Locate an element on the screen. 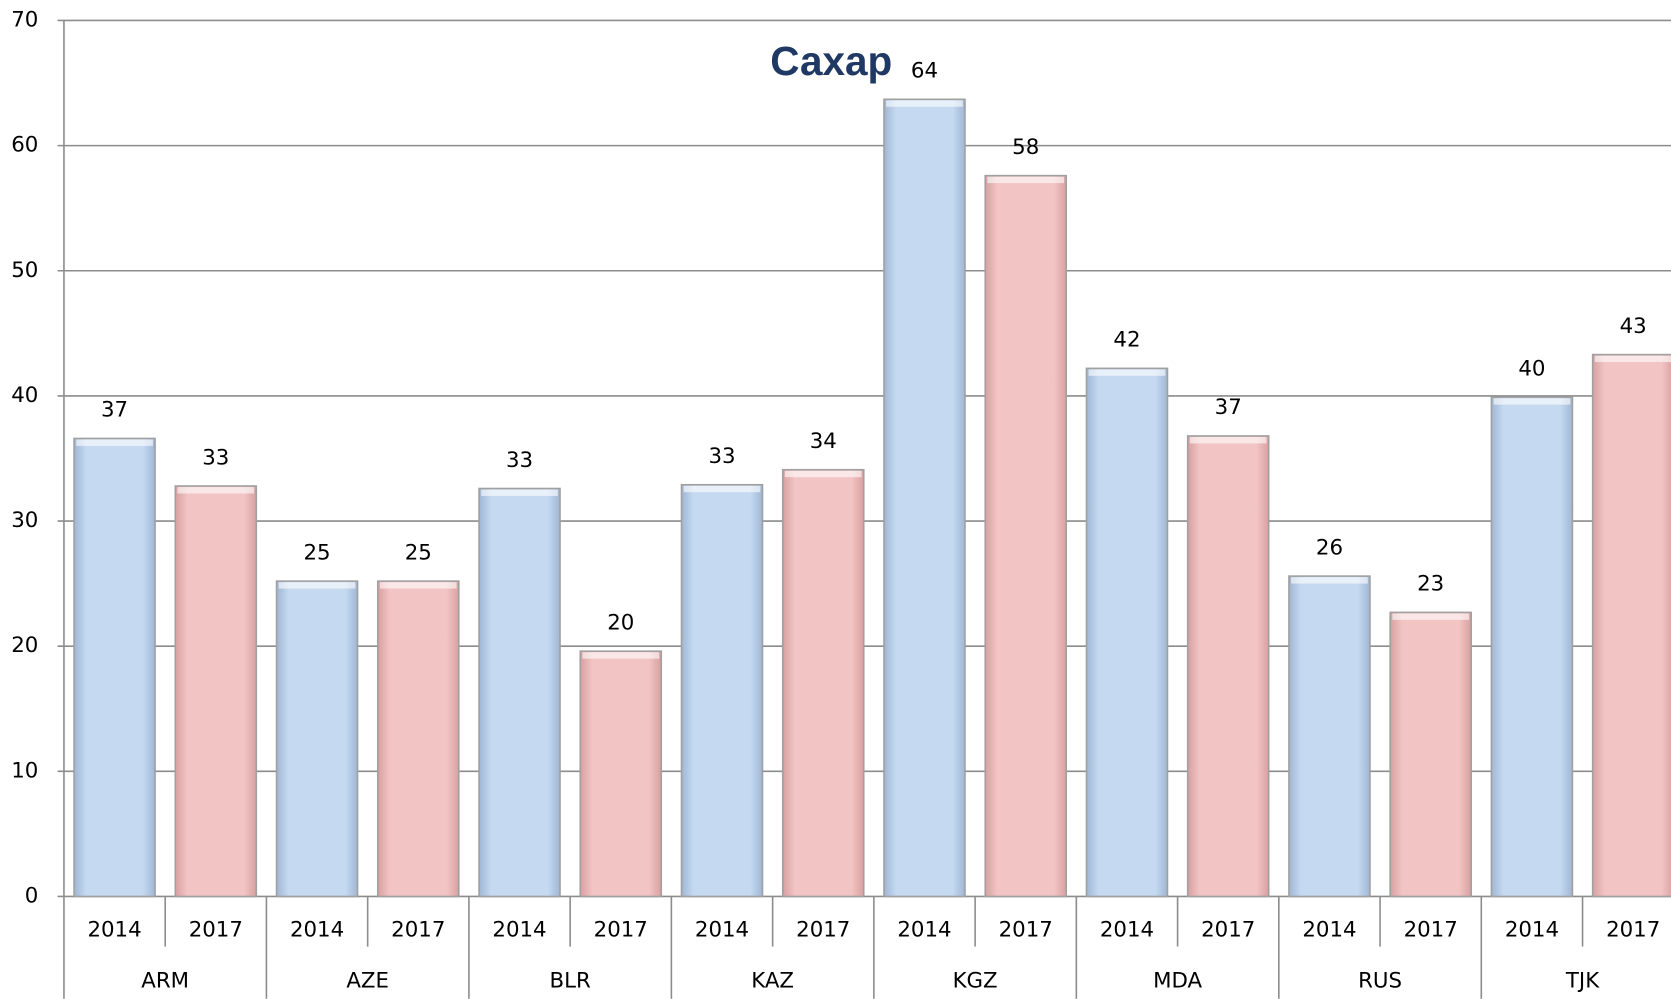 The image size is (1671, 999). y-tick-label: 40 is located at coordinates (24, 395).